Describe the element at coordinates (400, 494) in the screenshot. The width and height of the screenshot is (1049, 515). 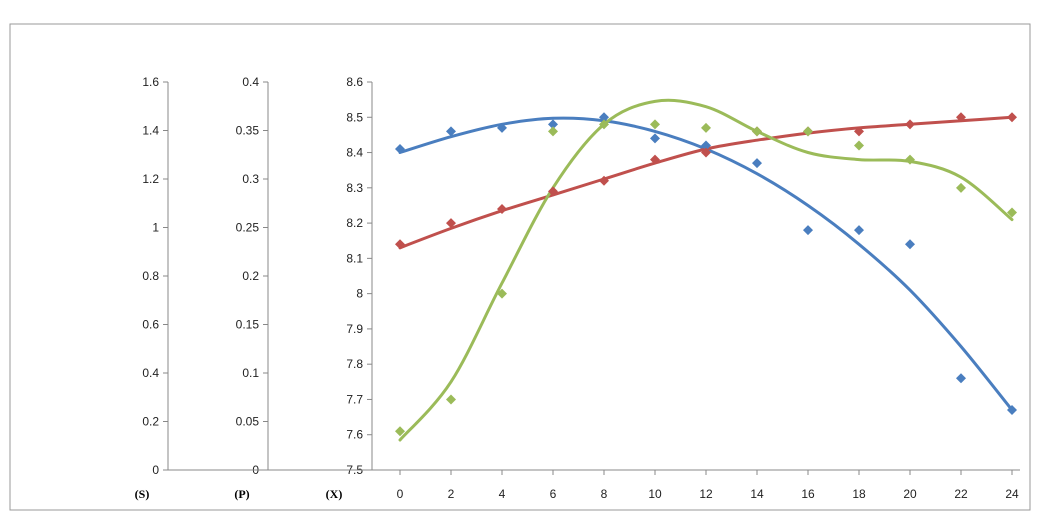
I see `x-tick-label: 0` at that location.